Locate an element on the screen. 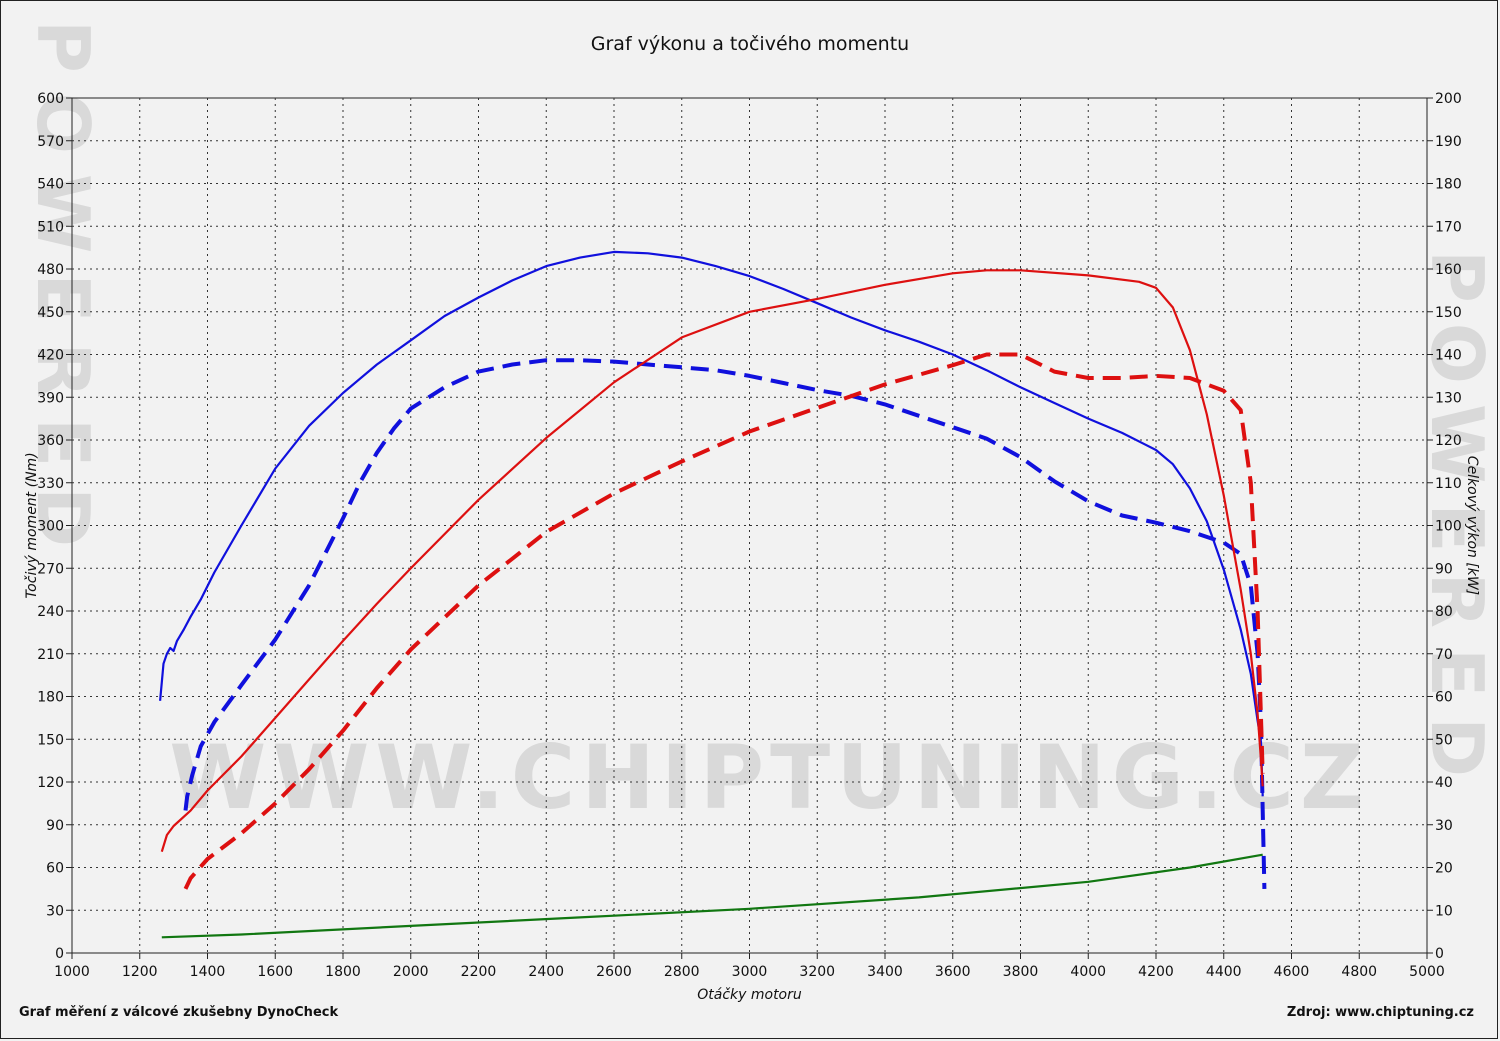  y-right-tick-label: 160 is located at coordinates (1448, 270).